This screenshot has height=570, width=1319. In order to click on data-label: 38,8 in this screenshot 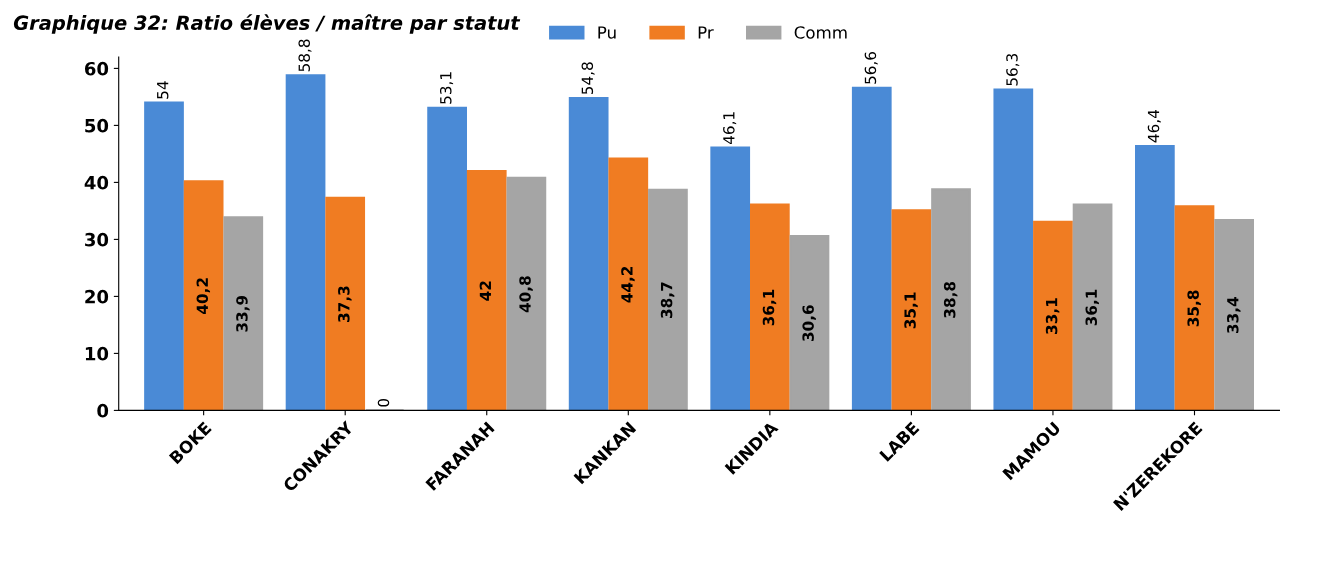, I will do `click(950, 299)`.